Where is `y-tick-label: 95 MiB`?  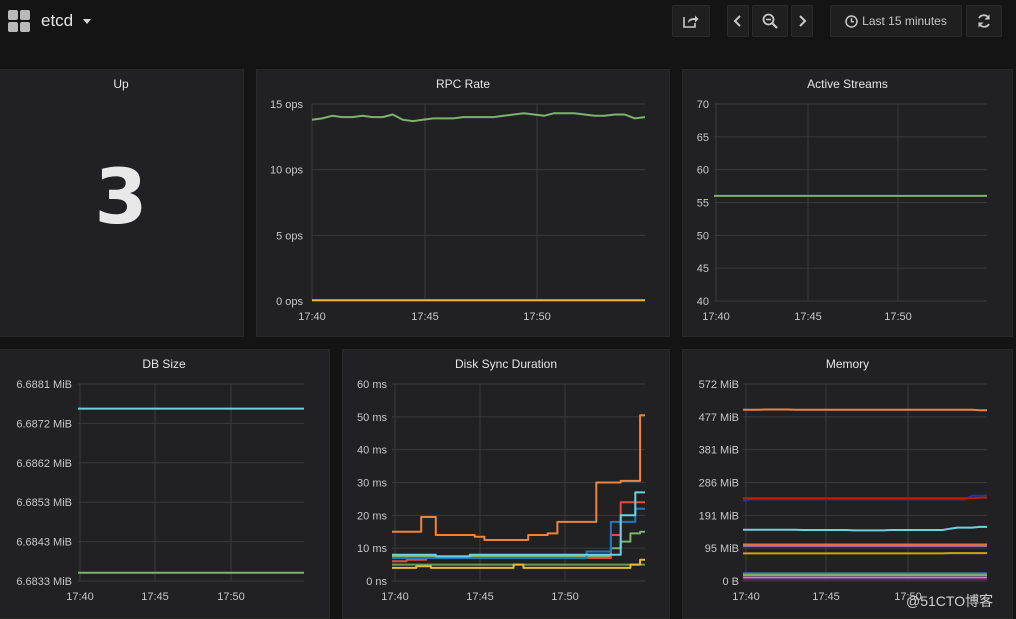
y-tick-label: 95 MiB is located at coordinates (722, 549).